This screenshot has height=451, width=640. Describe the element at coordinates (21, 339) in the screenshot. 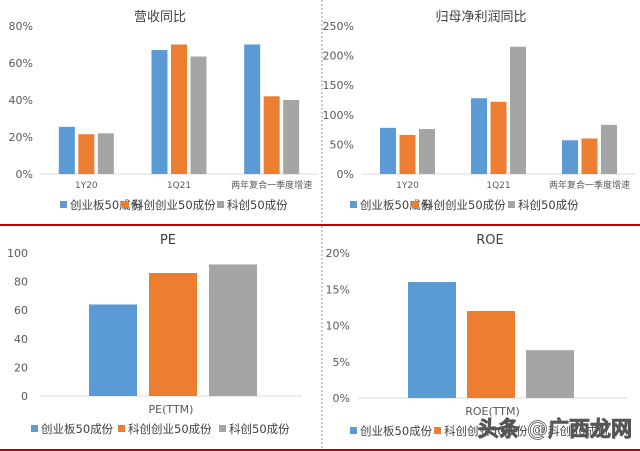

I see `y-tick-label: 40` at that location.